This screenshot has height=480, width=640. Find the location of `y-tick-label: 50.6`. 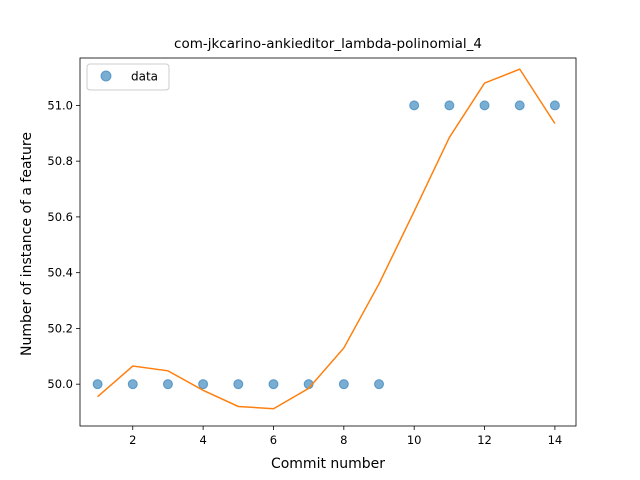

y-tick-label: 50.6 is located at coordinates (60, 217).